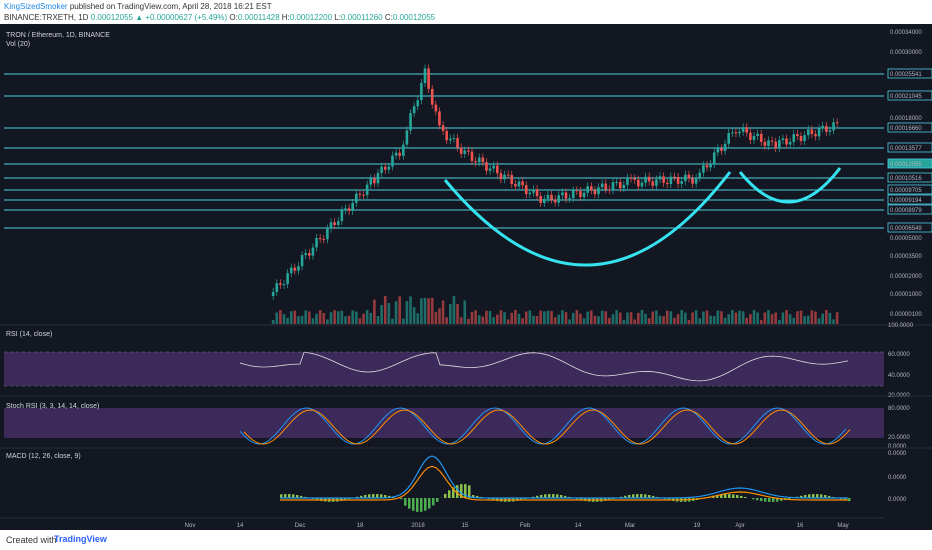 Image resolution: width=932 pixels, height=550 pixels. What do you see at coordinates (800, 526) in the screenshot?
I see `time-tick-label: 16` at bounding box center [800, 526].